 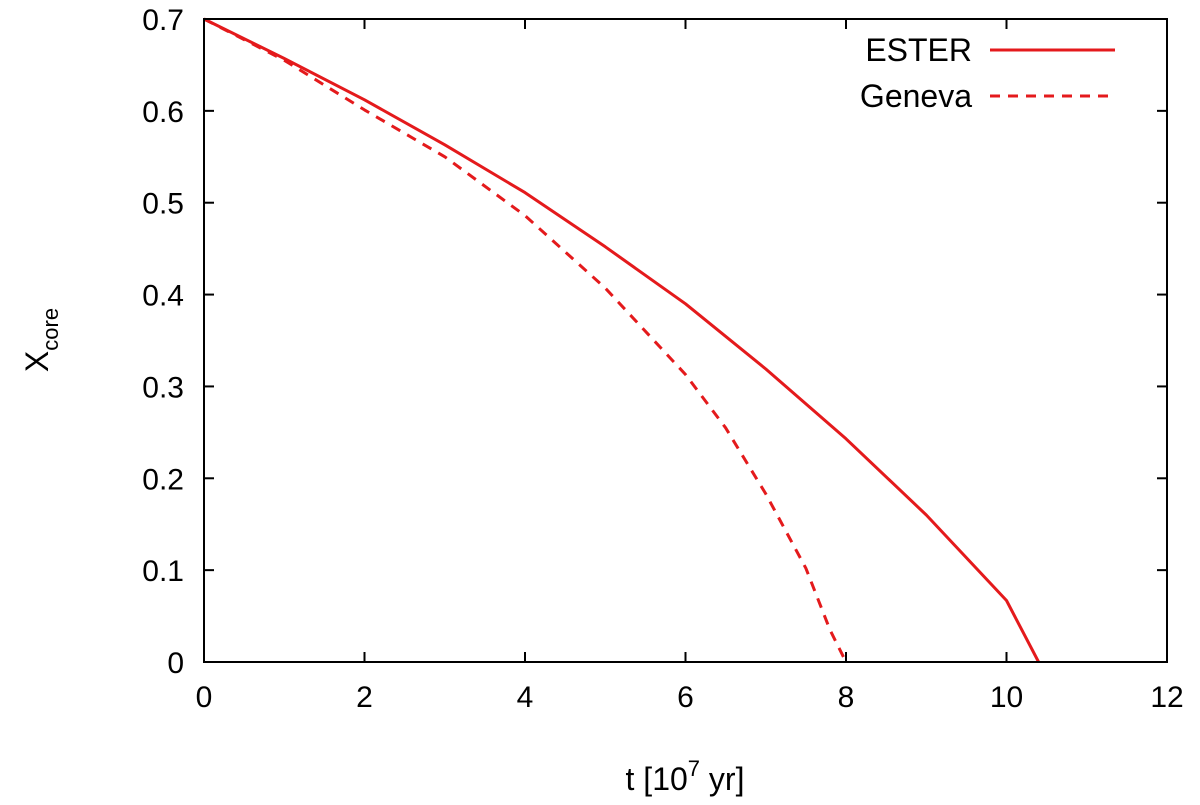 What do you see at coordinates (1166, 697) in the screenshot?
I see `x-tick-label: 12` at bounding box center [1166, 697].